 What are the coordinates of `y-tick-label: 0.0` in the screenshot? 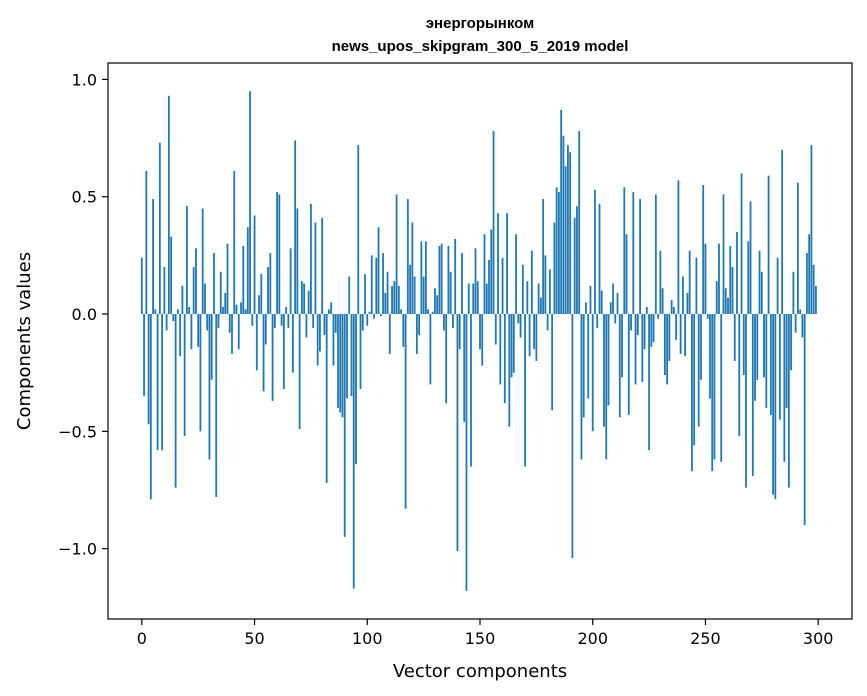 It's located at (84, 314).